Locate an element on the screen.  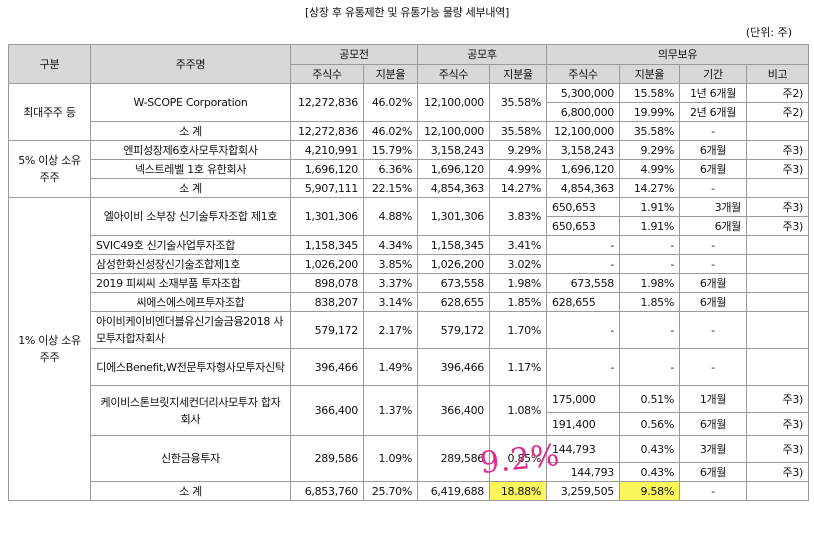
cell: 3개월 is located at coordinates (713, 207).